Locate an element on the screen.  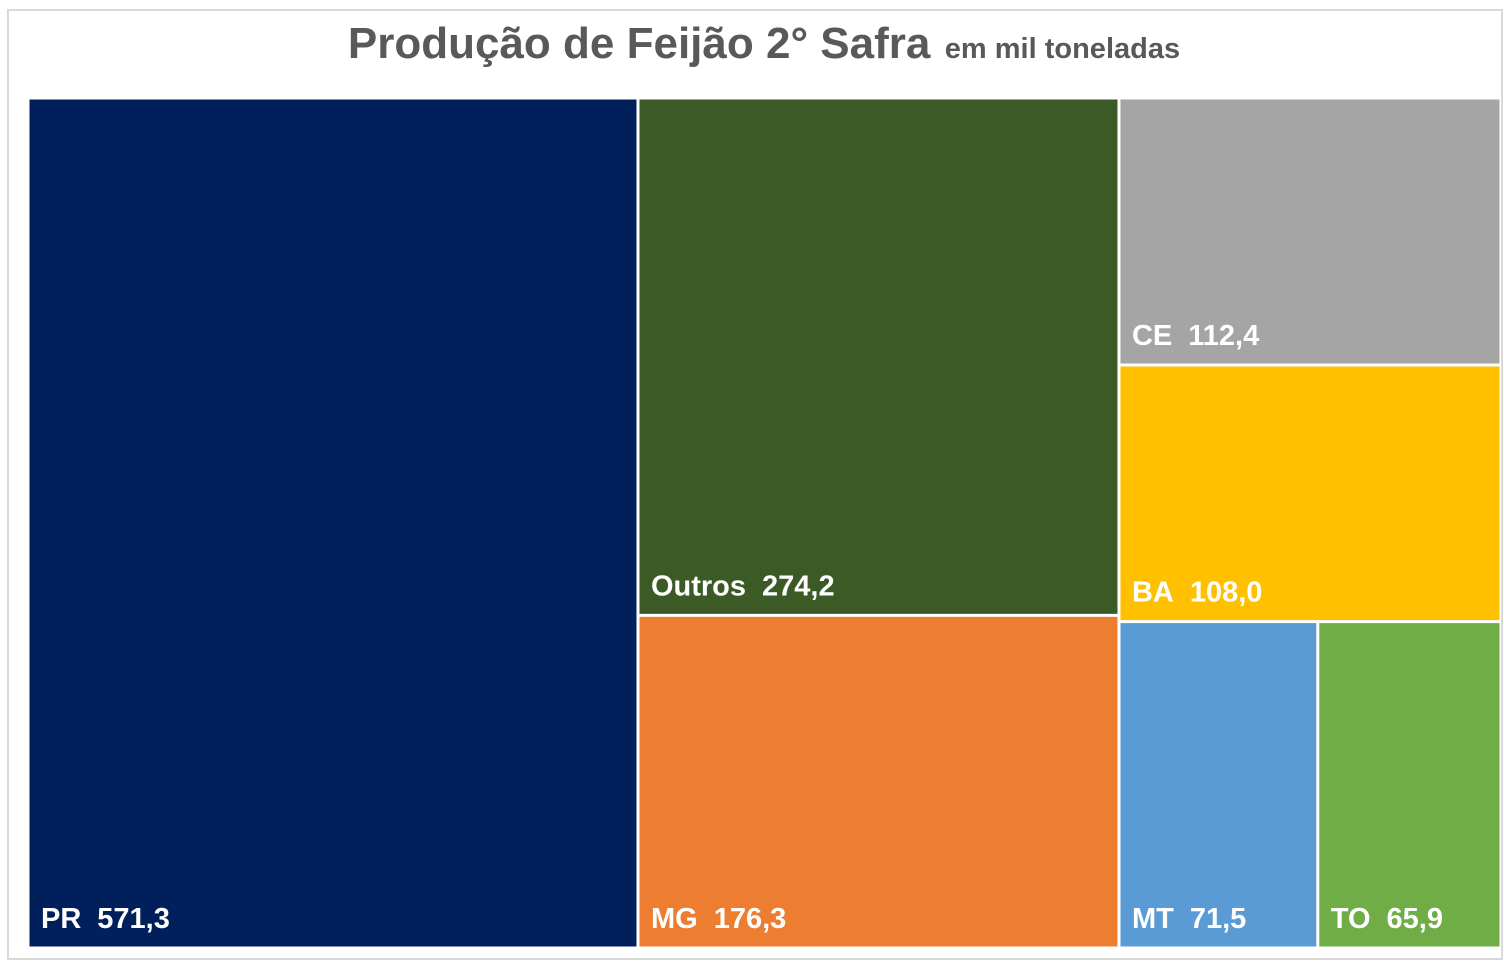
tile-label: CE 112,4 is located at coordinates (1195, 336).